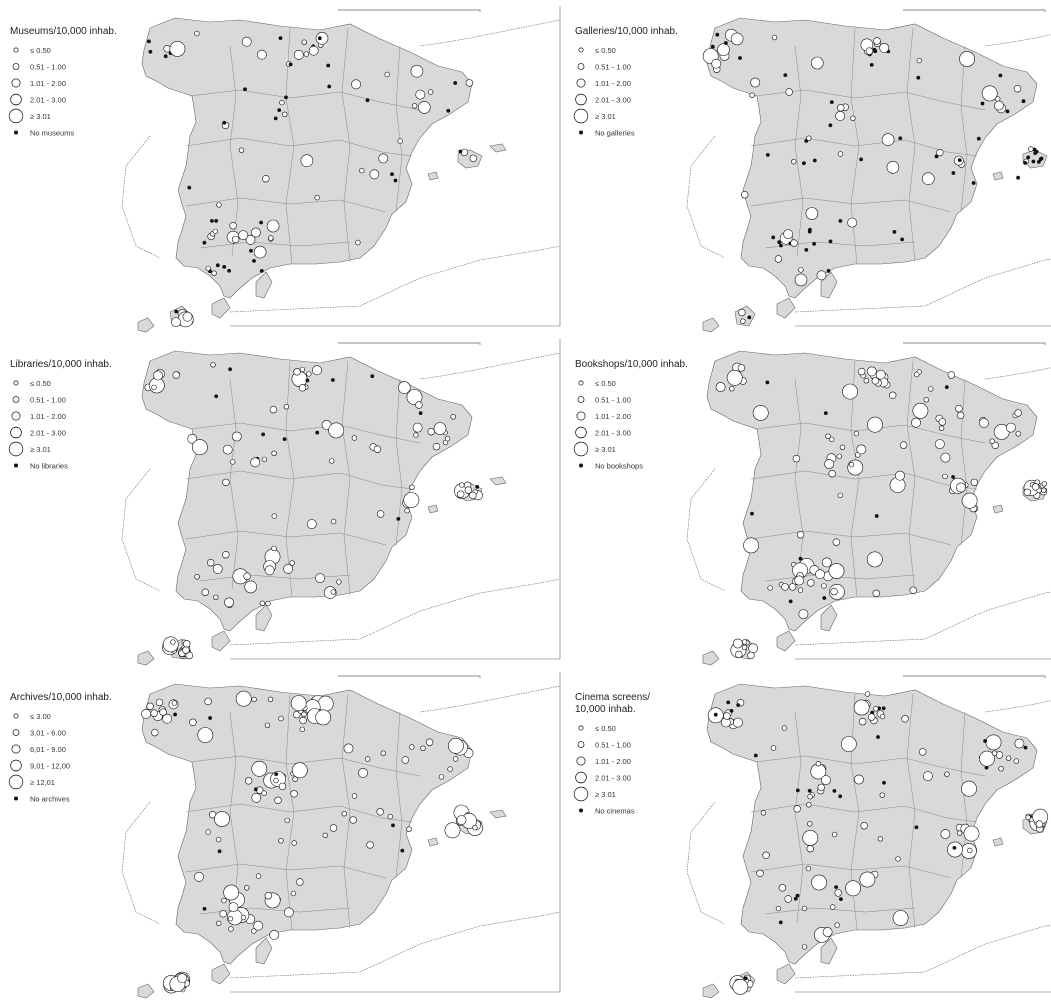  Describe the element at coordinates (605, 728) in the screenshot. I see `legend-class-label: ≤ 0.50` at that location.